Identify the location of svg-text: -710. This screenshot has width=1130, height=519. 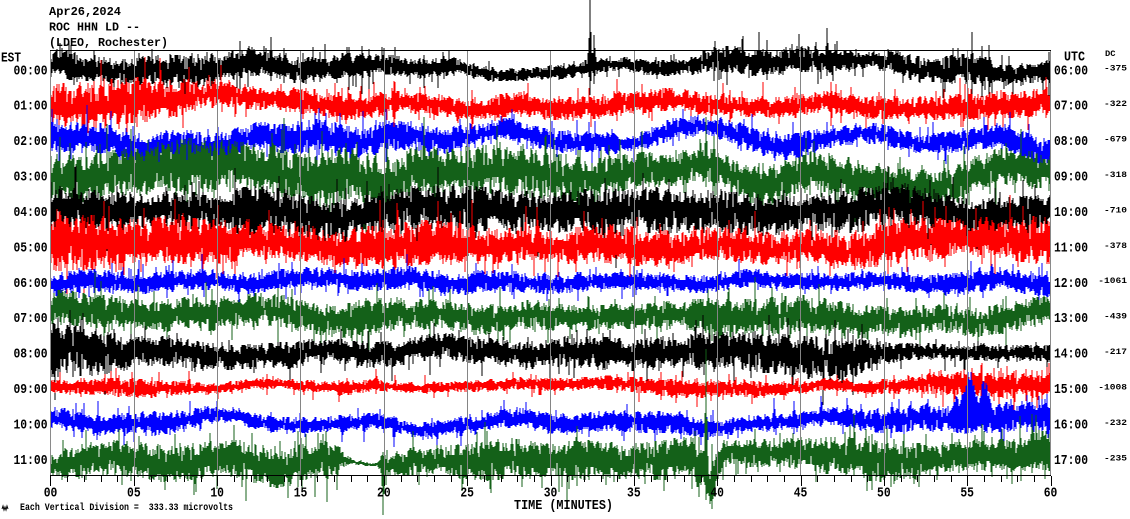
(1115, 210).